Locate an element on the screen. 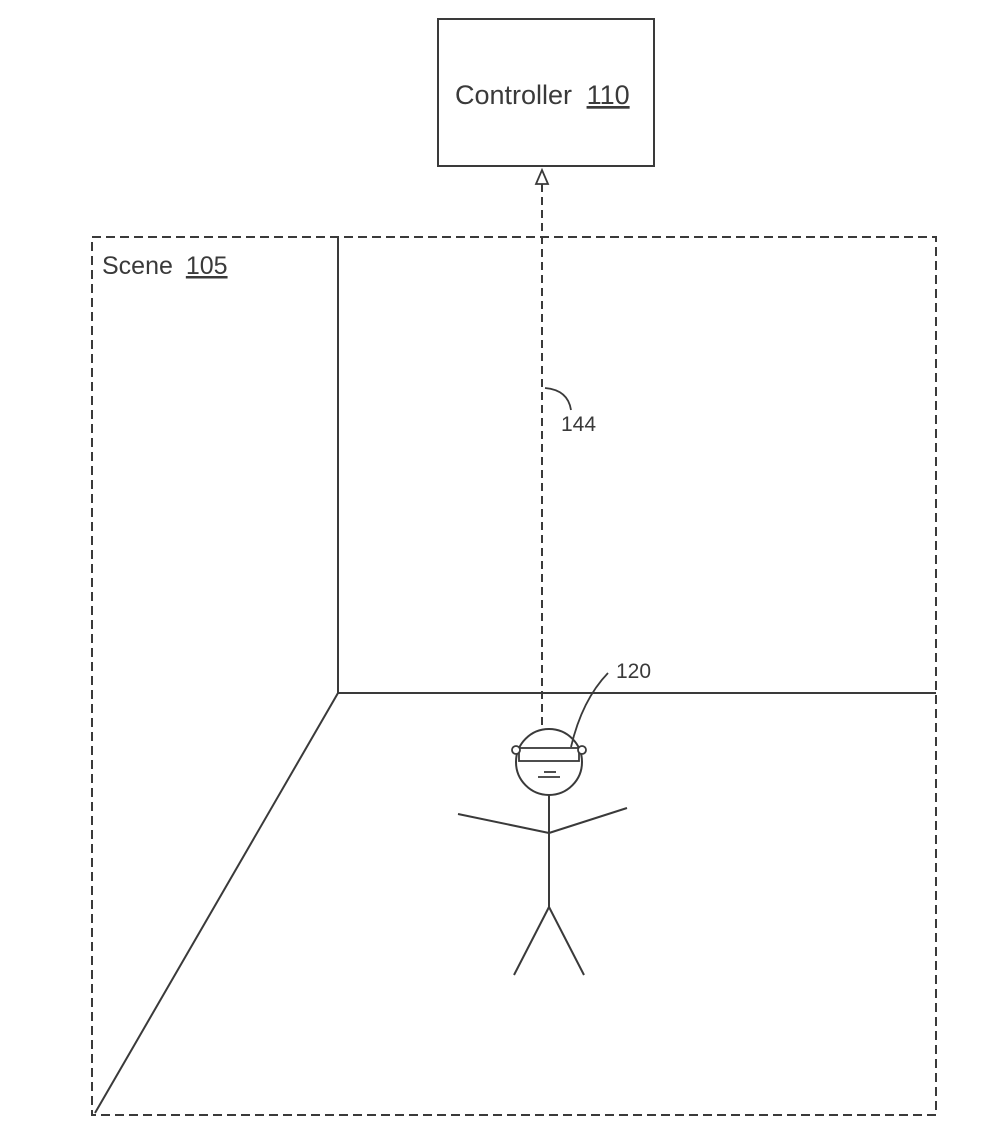 This screenshot has height=1126, width=1000. user-arm-right is located at coordinates (588, 820).